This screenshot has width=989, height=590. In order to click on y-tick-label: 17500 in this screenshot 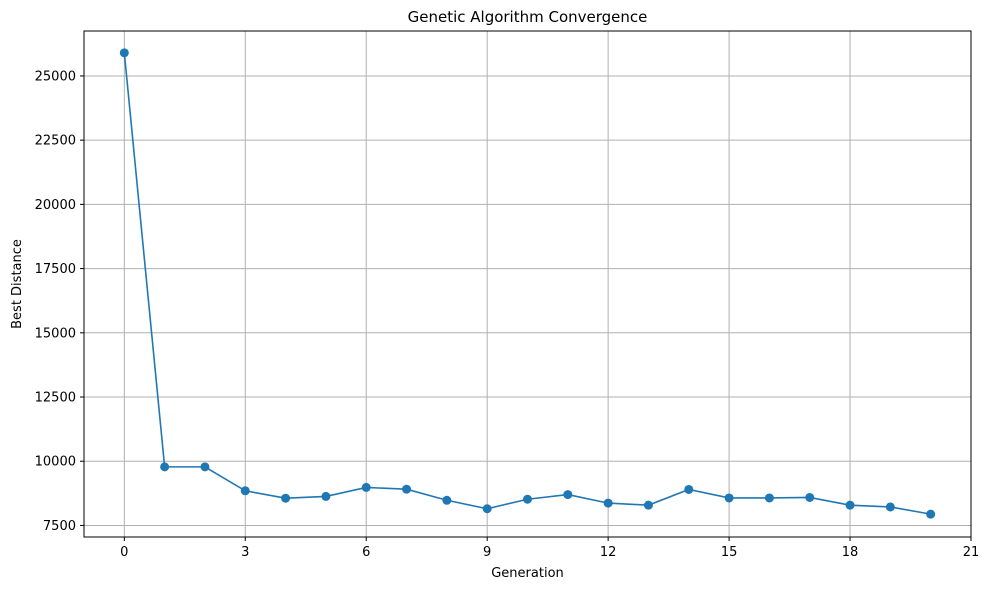, I will do `click(55, 269)`.